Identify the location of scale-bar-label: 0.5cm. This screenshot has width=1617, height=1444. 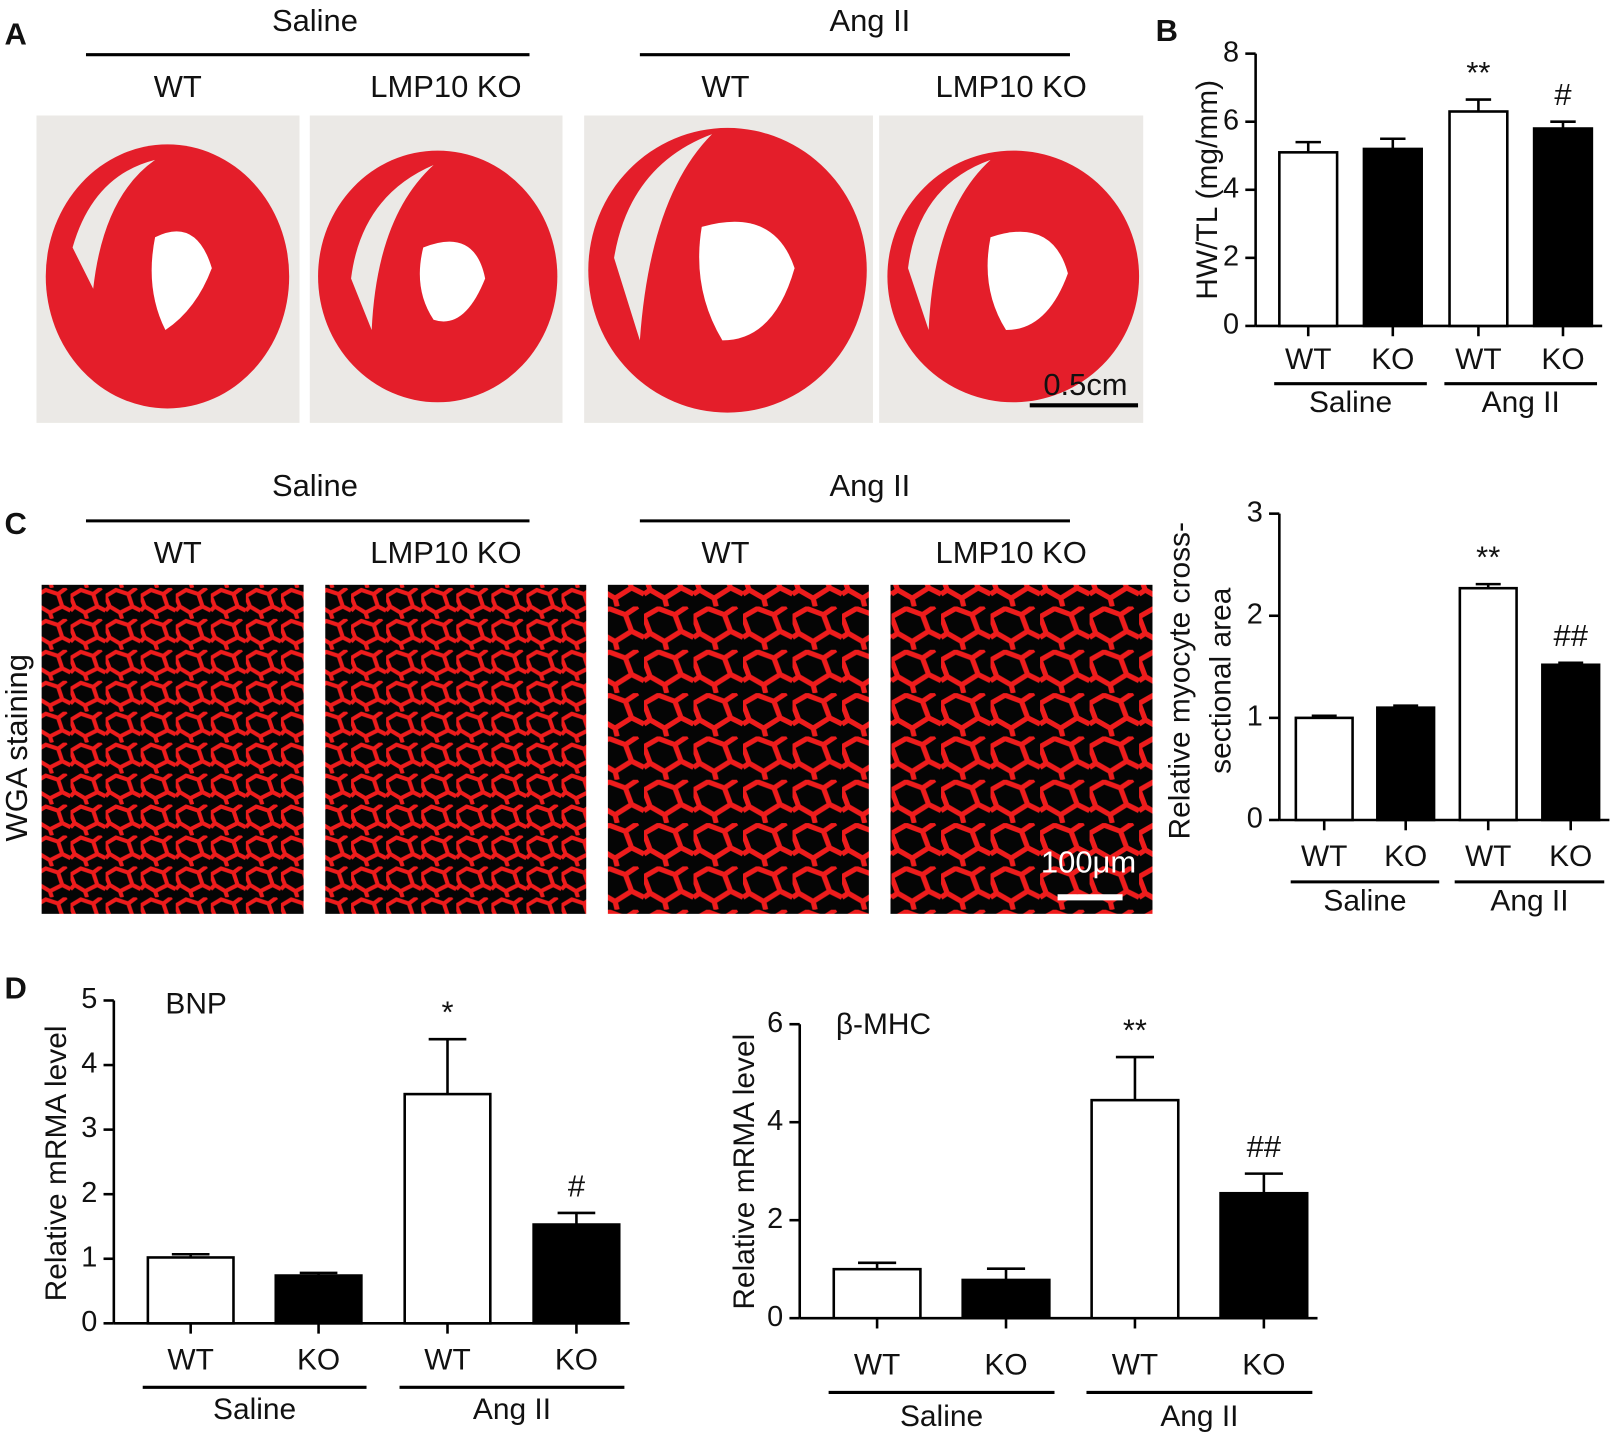
(1085, 384).